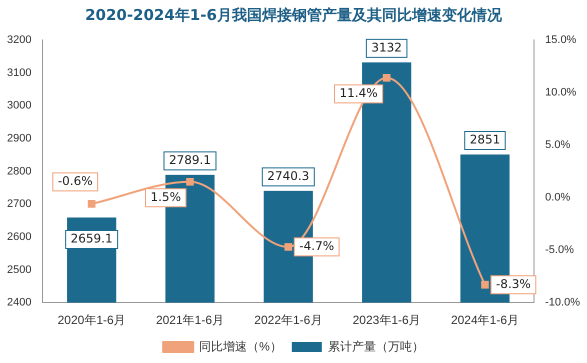 The height and width of the screenshot is (363, 587). I want to click on y2-tick-label: -5.0%, so click(559, 250).